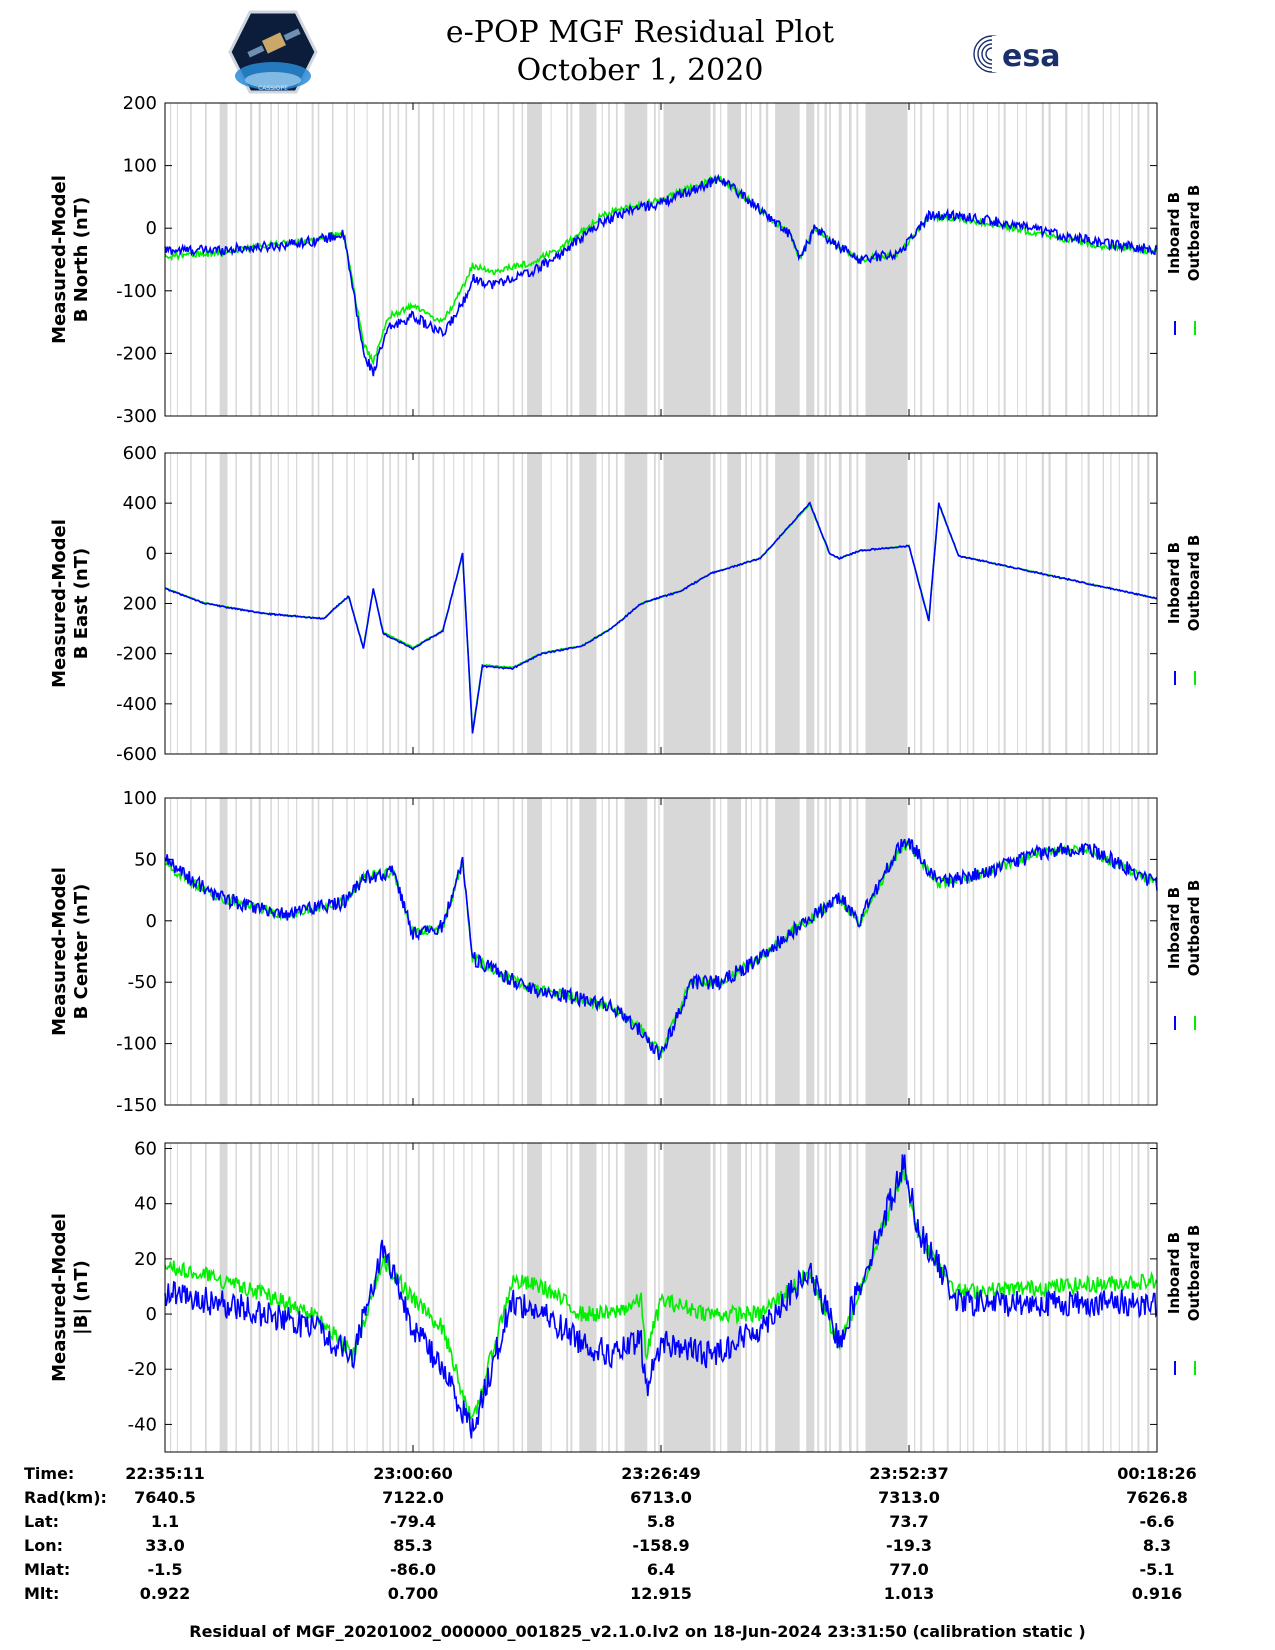 The image size is (1275, 1650). What do you see at coordinates (145, 1259) in the screenshot?
I see `y-tick-label: 20` at bounding box center [145, 1259].